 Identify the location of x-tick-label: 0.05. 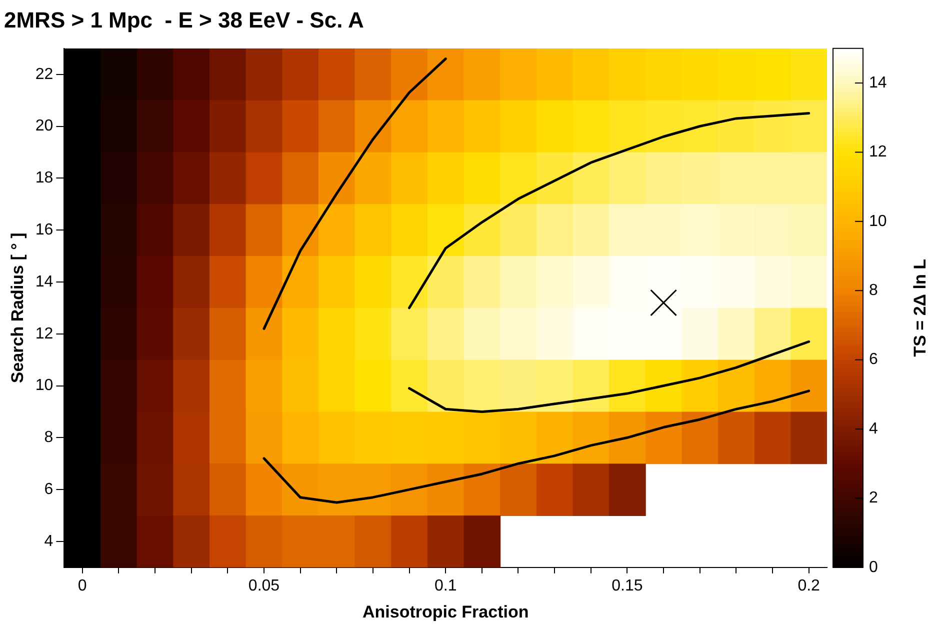
(264, 585).